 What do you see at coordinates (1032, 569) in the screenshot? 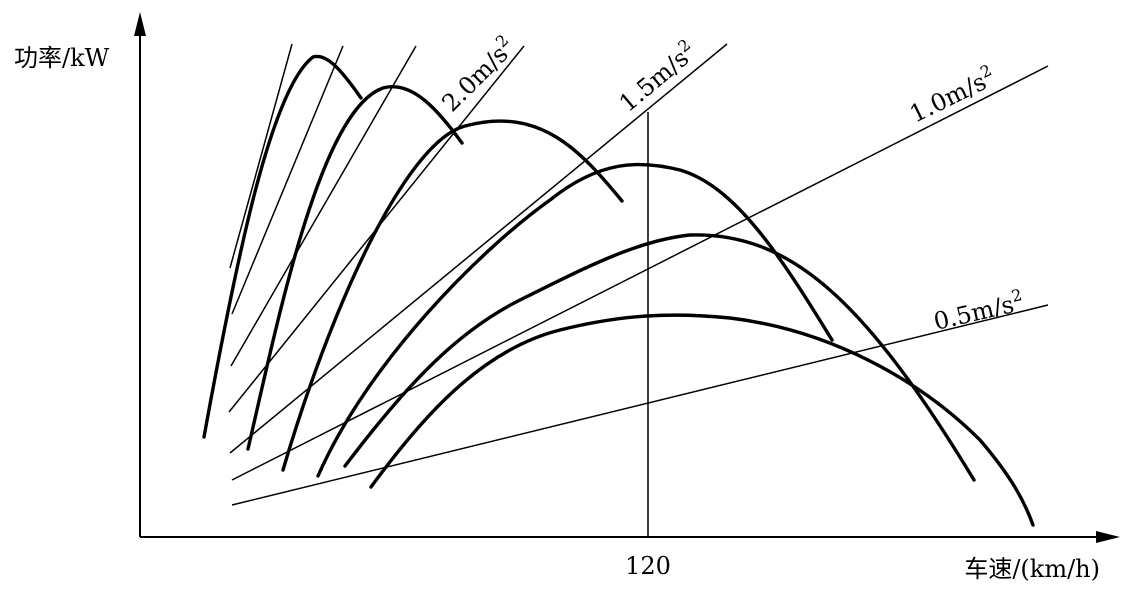
I see `x-axis-label: 车速/(km/h)` at bounding box center [1032, 569].